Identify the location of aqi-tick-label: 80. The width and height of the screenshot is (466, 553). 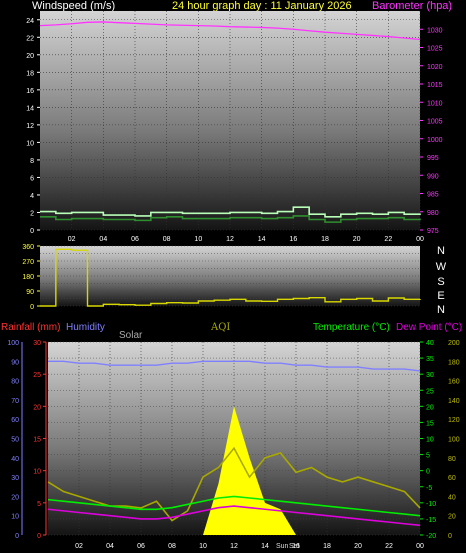
(452, 459).